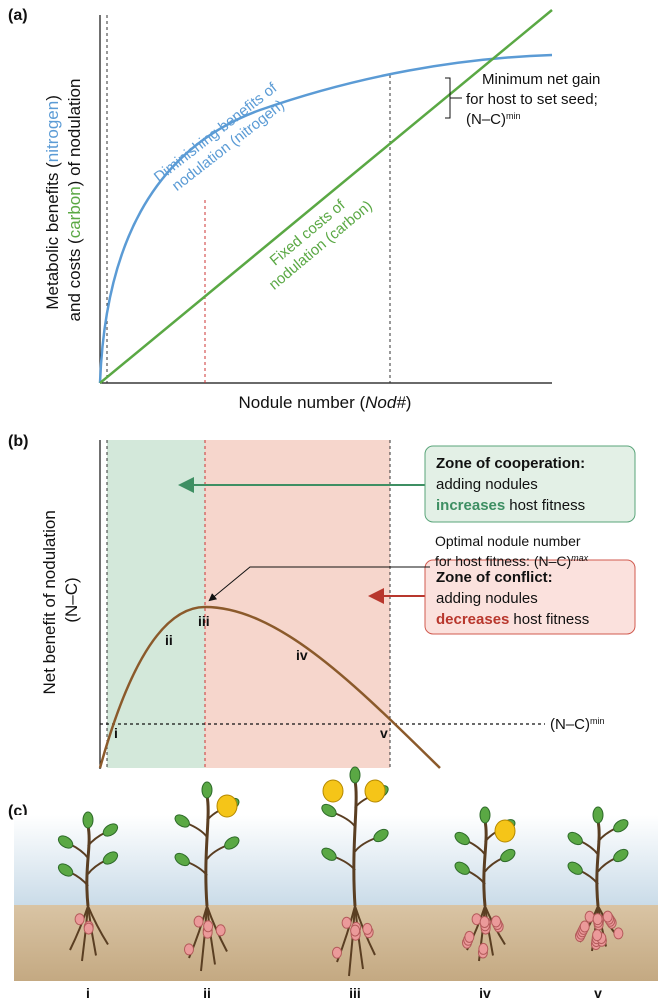 The image size is (672, 1003). I want to click on label-line: Net benefit of nodulation, so click(49, 602).